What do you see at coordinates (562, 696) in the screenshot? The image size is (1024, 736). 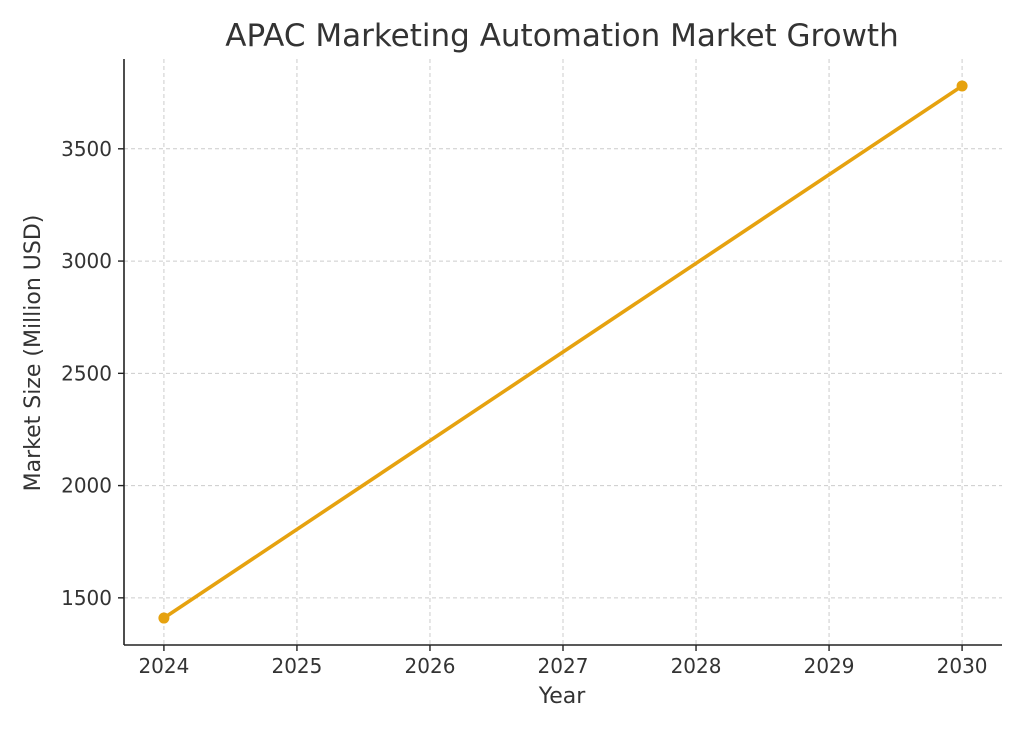 I see `x-axis-label: Year` at bounding box center [562, 696].